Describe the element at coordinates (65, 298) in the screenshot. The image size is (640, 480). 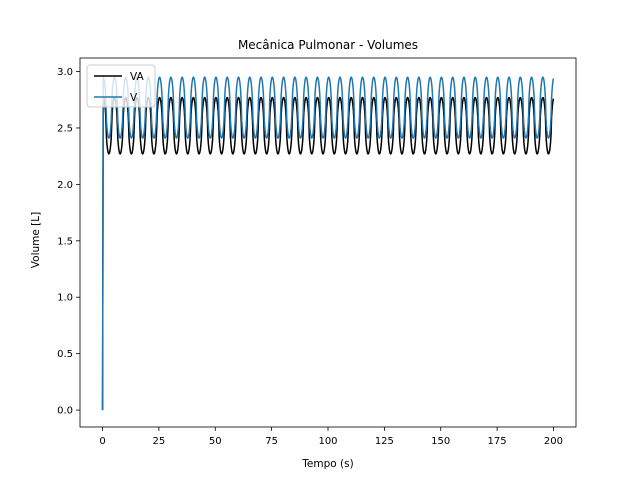
I see `y-tick-label: 1.0` at that location.